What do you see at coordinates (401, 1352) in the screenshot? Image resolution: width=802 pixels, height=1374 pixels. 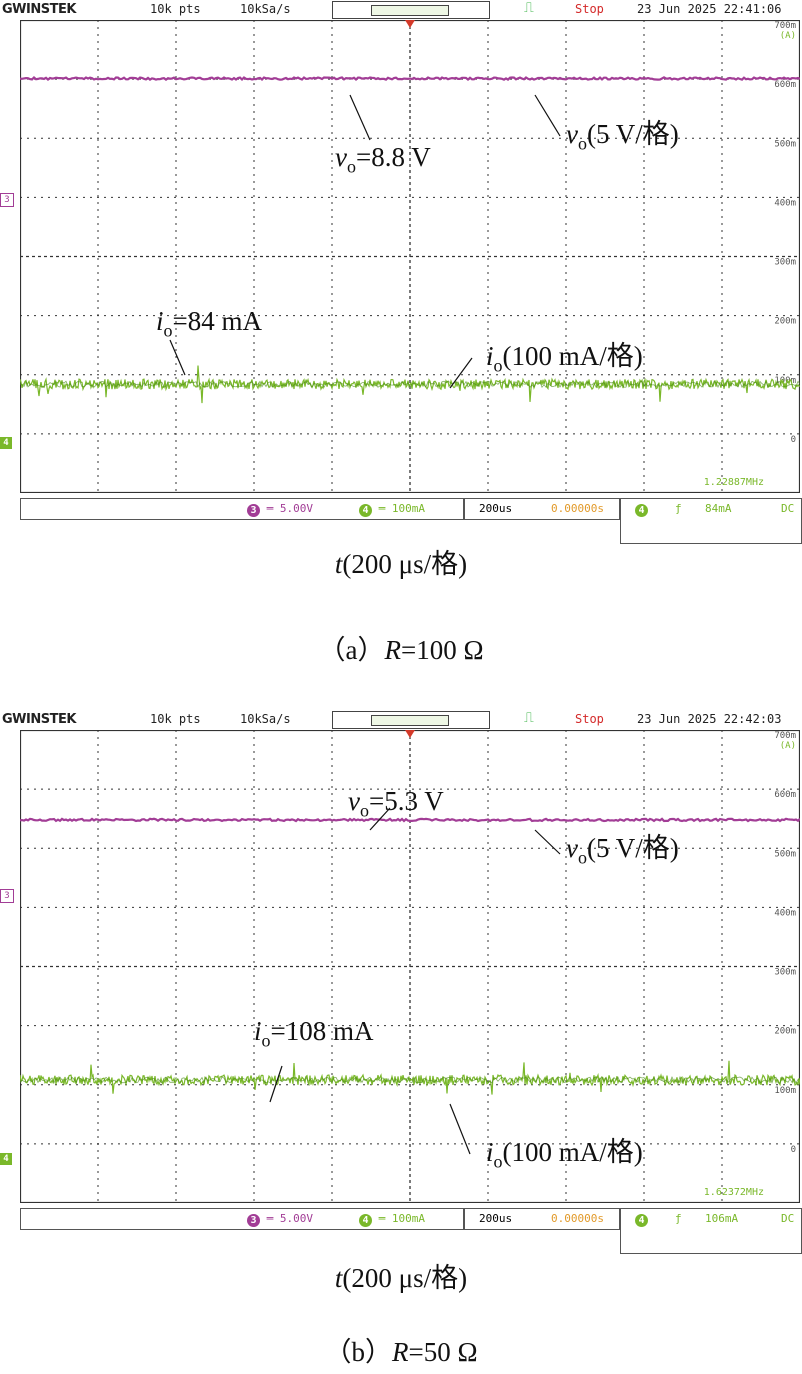 I see `caption-b: （b）R=50 Ω` at bounding box center [401, 1352].